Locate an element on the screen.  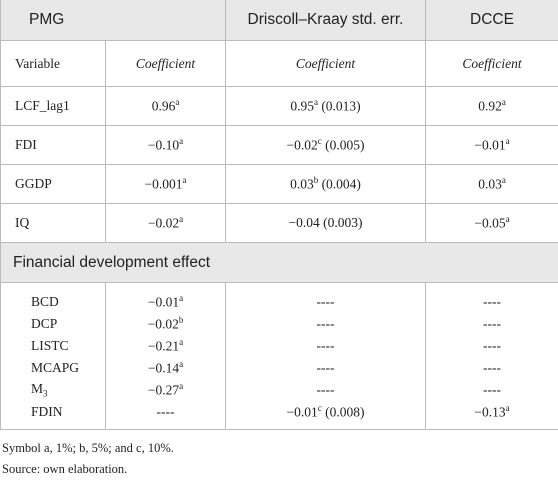
cell: FDI is located at coordinates (53, 145).